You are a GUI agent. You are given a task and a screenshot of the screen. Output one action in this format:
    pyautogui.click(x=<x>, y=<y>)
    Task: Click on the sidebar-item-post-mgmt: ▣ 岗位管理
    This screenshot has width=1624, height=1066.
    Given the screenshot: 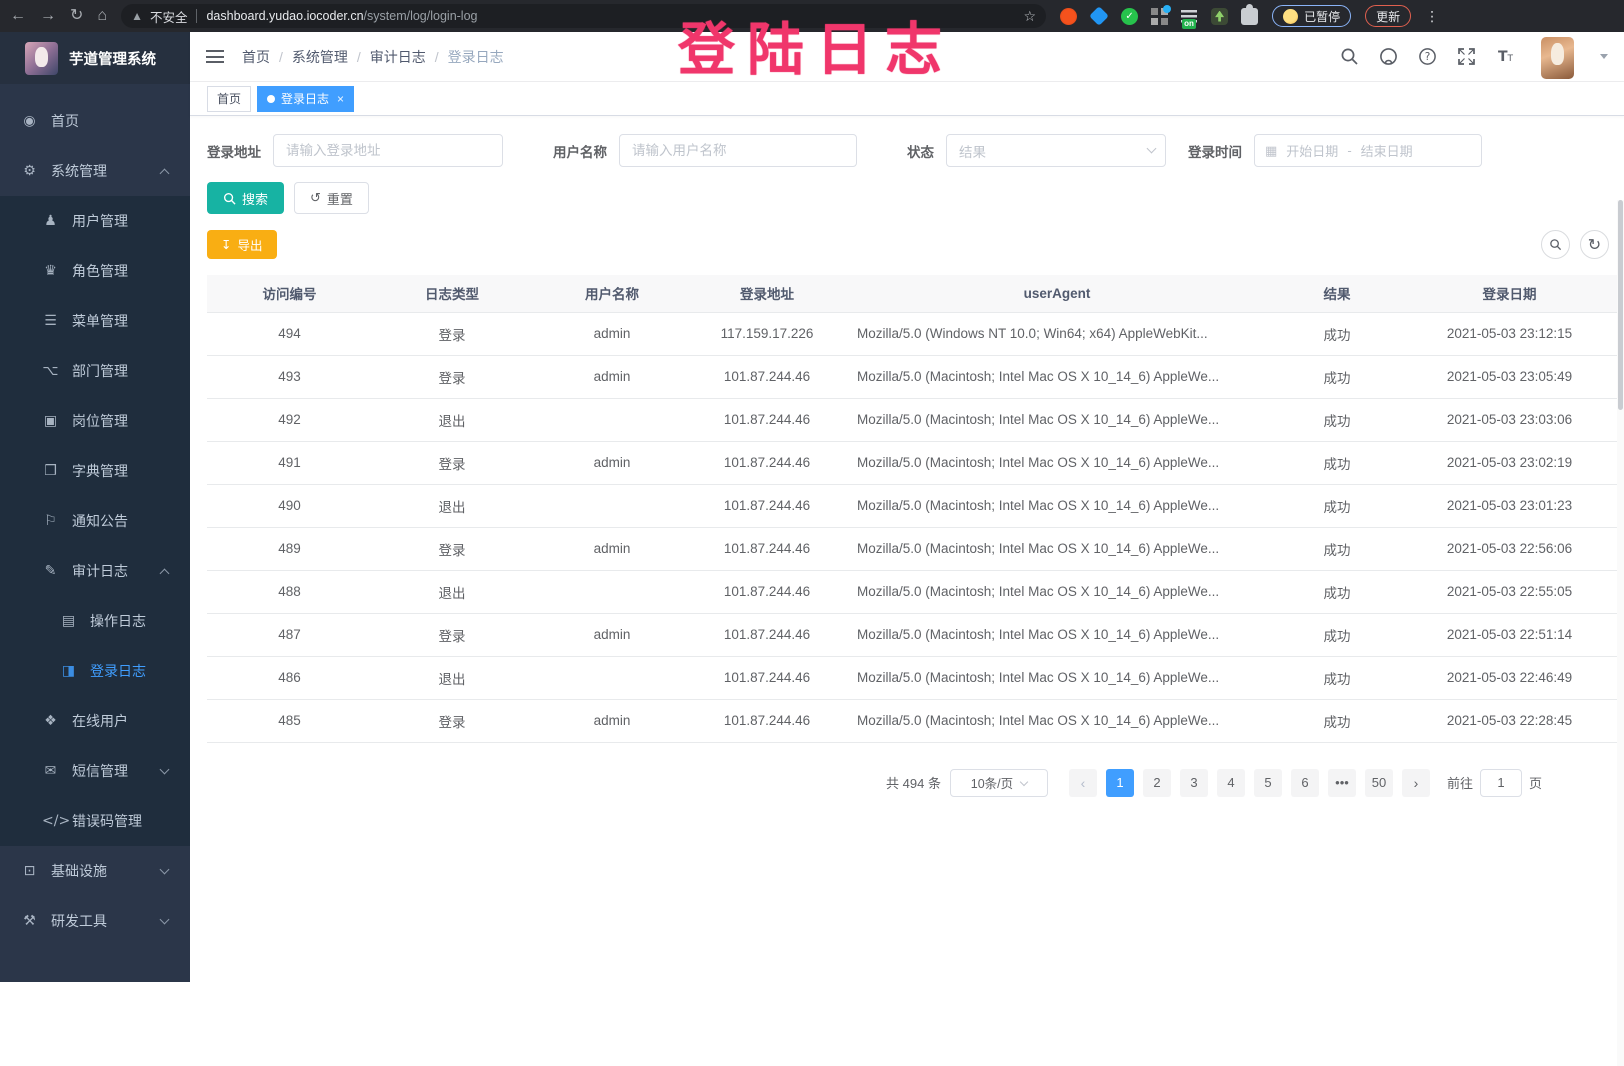 What is the action you would take?
    pyautogui.click(x=95, y=421)
    